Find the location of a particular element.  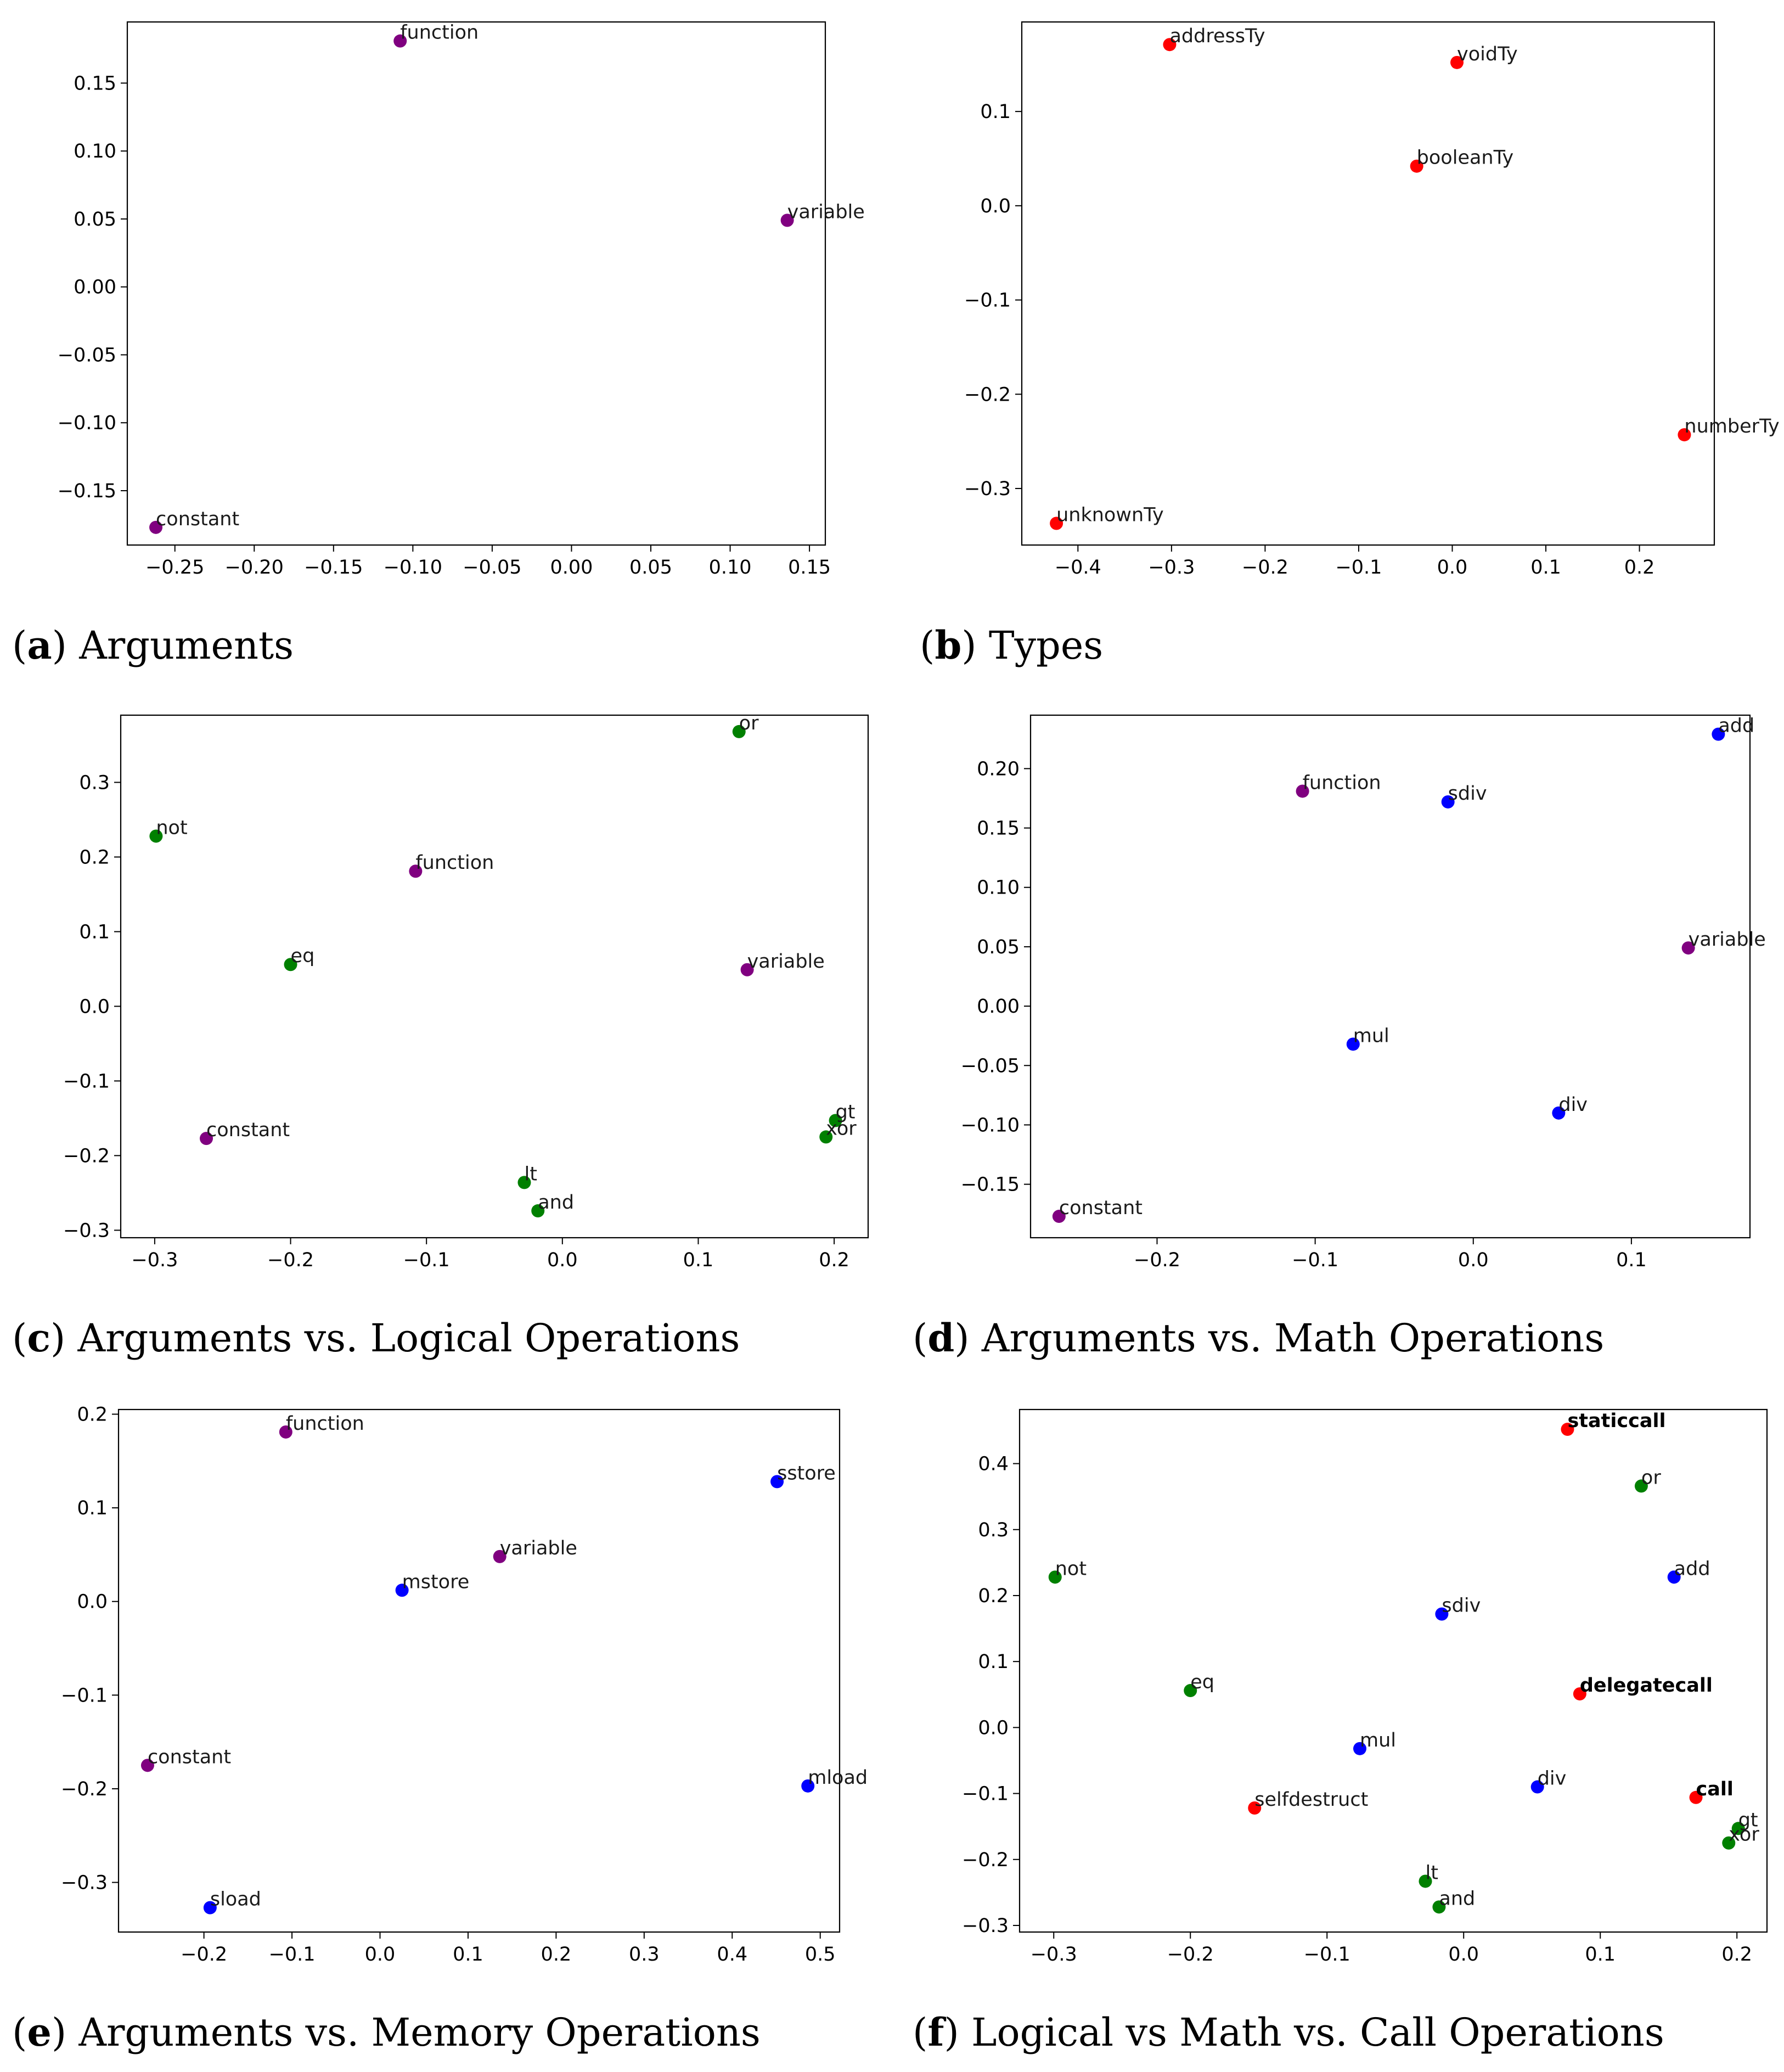

x-tick-label: 0.4 is located at coordinates (732, 1955).